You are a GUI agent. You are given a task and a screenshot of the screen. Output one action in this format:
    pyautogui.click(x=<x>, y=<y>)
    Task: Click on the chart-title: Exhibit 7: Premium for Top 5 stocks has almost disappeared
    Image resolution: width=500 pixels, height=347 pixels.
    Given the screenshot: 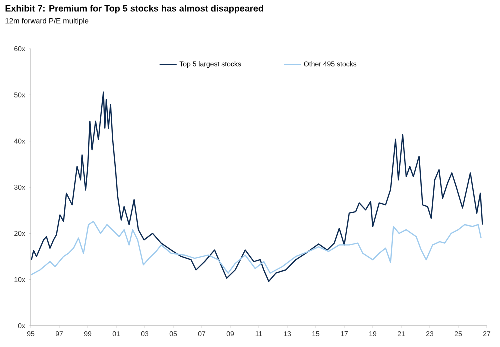 What is the action you would take?
    pyautogui.click(x=135, y=9)
    